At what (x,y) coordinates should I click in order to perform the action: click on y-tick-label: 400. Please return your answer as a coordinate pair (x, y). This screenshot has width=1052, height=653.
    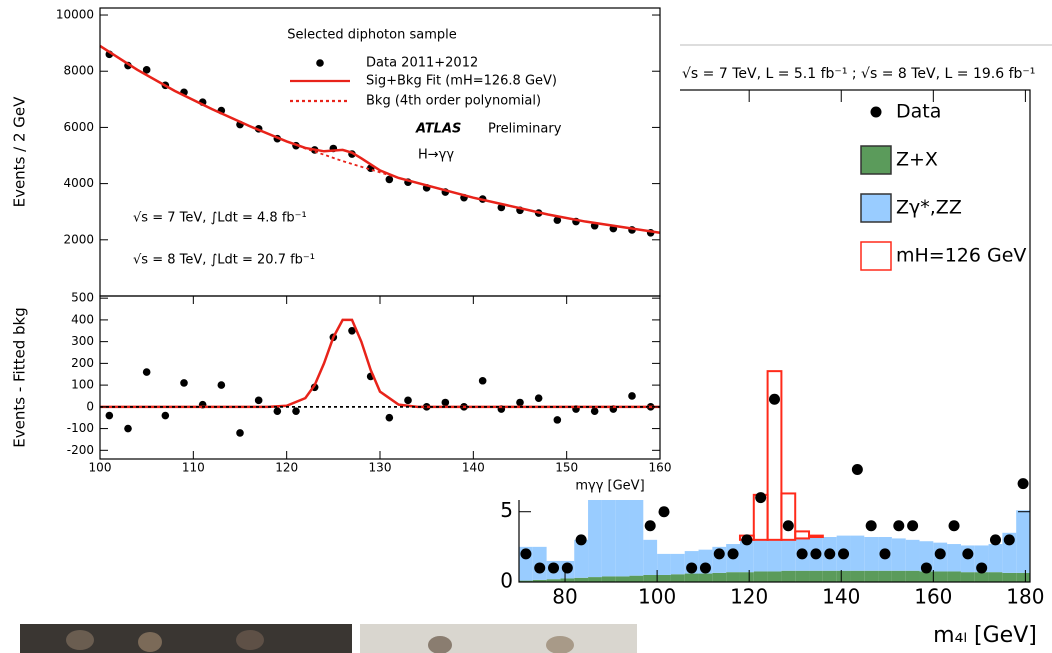
    Looking at the image, I should click on (82, 319).